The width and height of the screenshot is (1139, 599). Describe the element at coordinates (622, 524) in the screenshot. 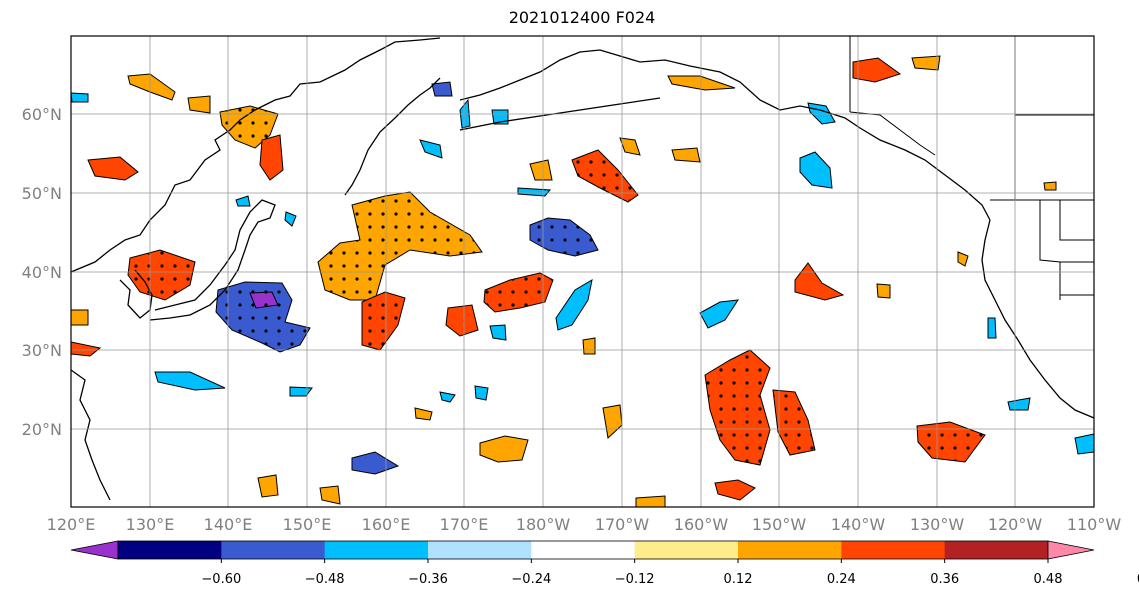

I see `lon-label: 170°W` at that location.